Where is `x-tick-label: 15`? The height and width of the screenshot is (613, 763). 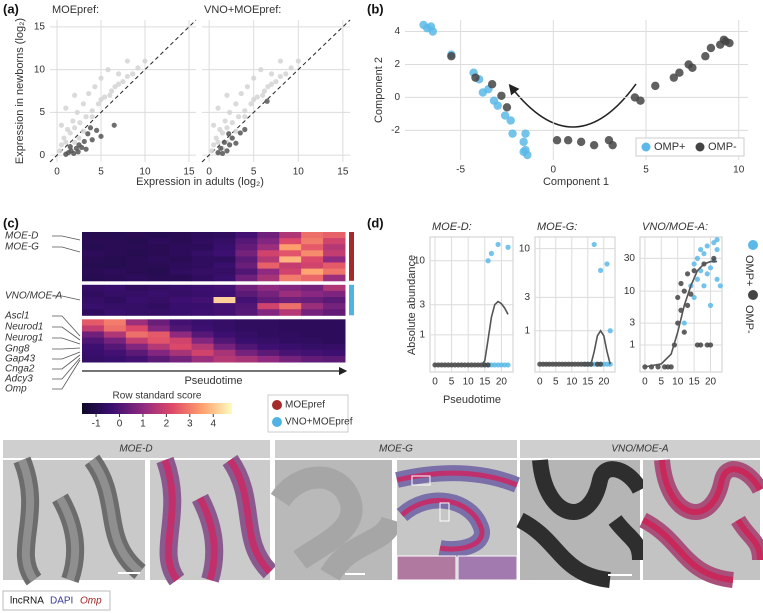 x-tick-label: 15 is located at coordinates (189, 172).